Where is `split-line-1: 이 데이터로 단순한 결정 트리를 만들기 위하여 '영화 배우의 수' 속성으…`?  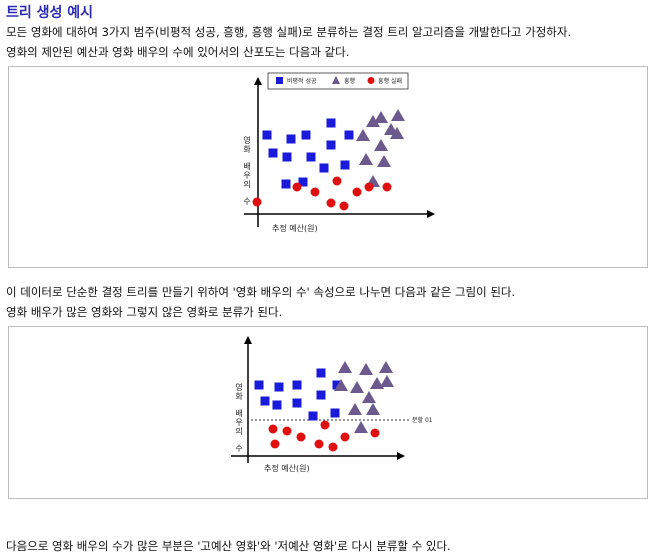 split-line-1: 이 데이터로 단순한 결정 트리를 만들기 위하여 '영화 배우의 수' 속성으… is located at coordinates (261, 292).